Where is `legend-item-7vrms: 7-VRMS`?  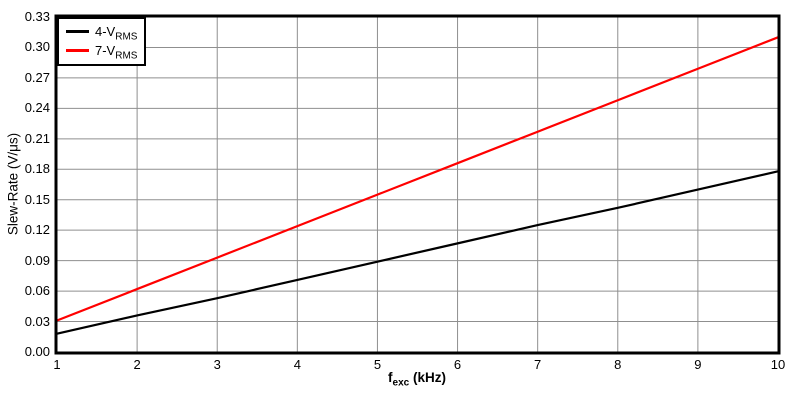
legend-item-7vrms: 7-VRMS is located at coordinates (105, 51).